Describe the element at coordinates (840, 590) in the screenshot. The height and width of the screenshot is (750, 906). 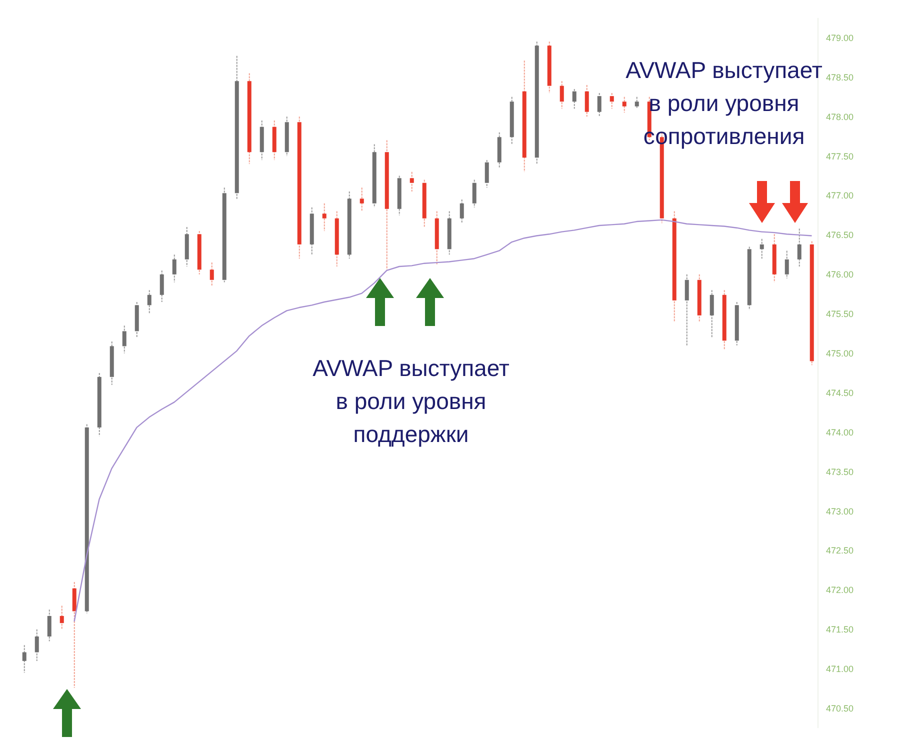
I see `y-tick-label: 472.00` at that location.